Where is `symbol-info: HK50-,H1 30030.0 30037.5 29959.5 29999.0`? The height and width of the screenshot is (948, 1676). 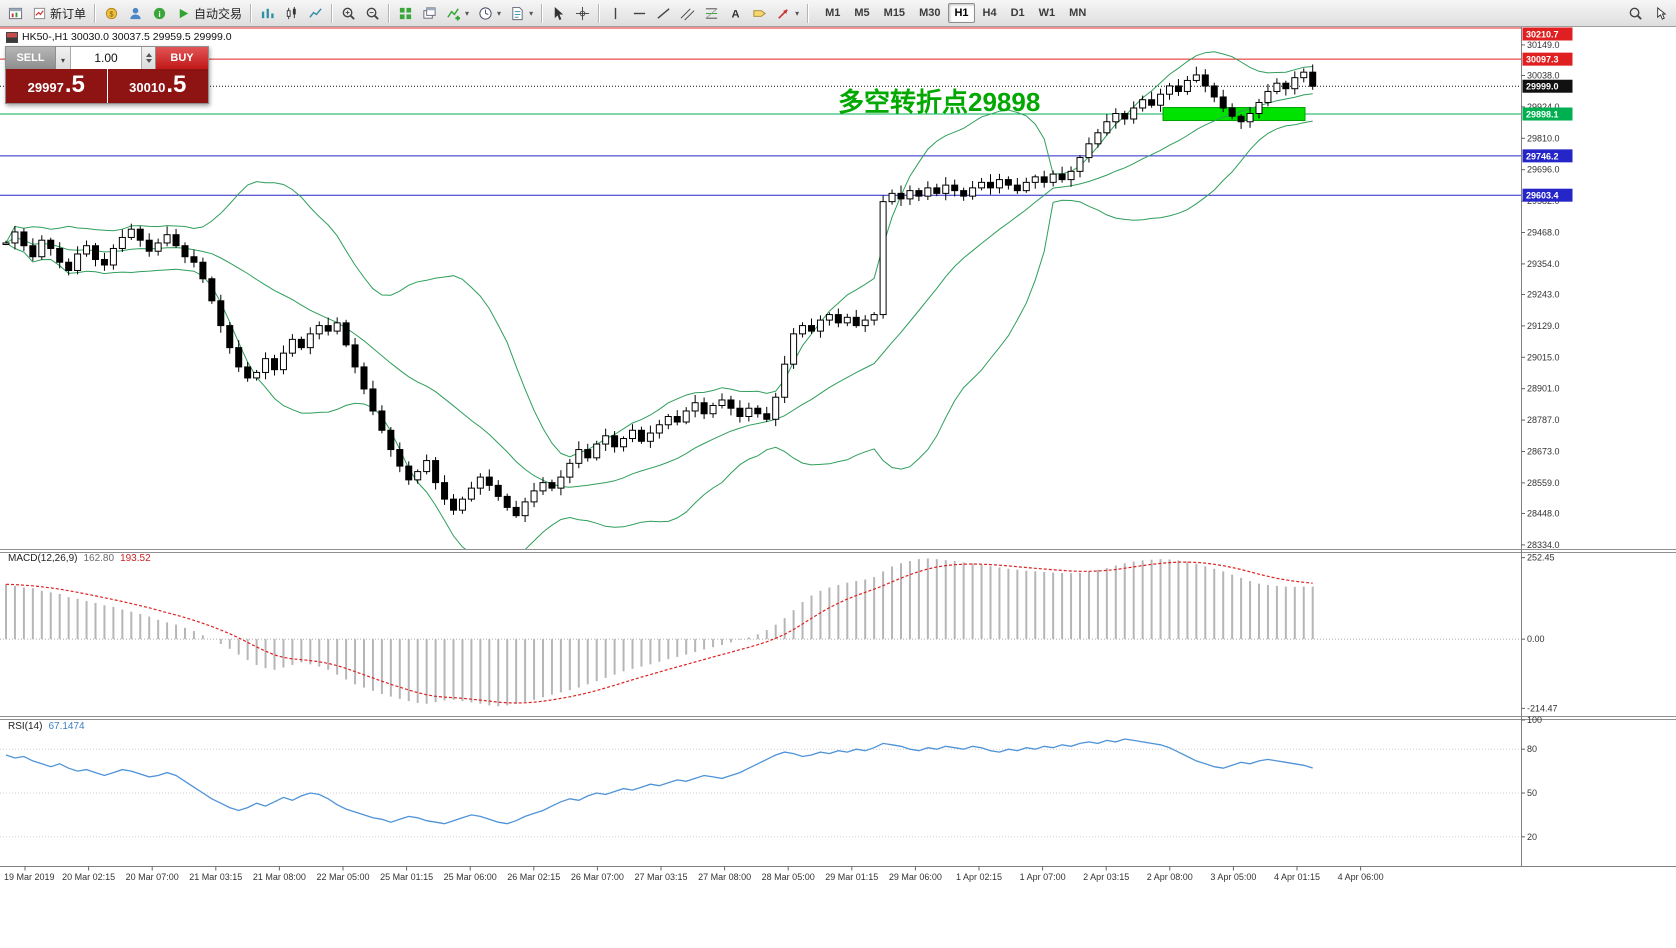
symbol-info: HK50-,H1 30030.0 30037.5 29959.5 29999.0 is located at coordinates (119, 37).